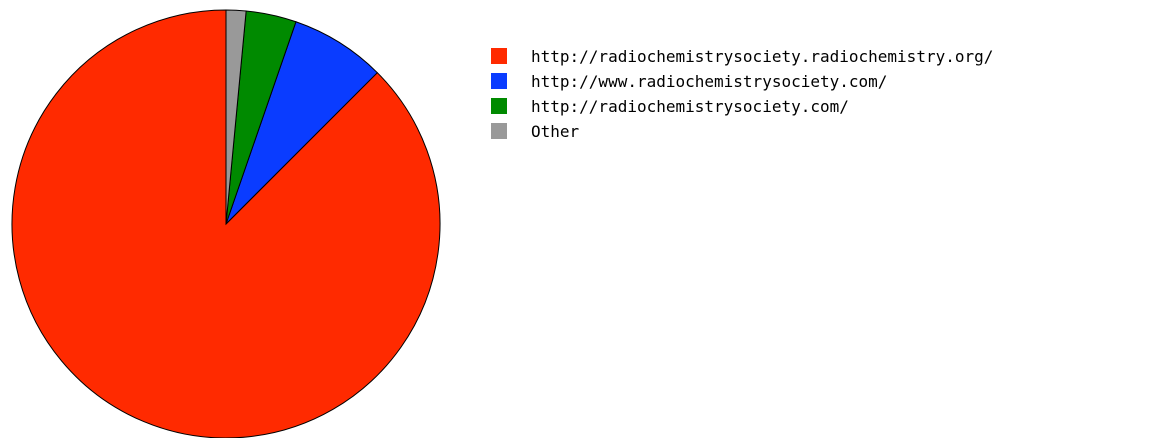  I want to click on legend-label-2: http://radiochemistrysociety.com/, so click(690, 106).